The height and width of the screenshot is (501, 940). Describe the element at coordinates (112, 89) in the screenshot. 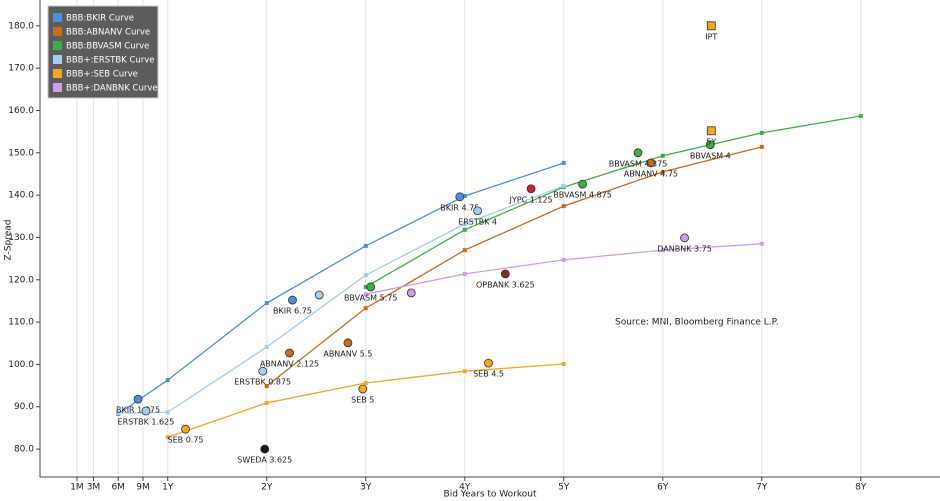

I see `legend-label: BBB+:DANBNK Curve` at that location.